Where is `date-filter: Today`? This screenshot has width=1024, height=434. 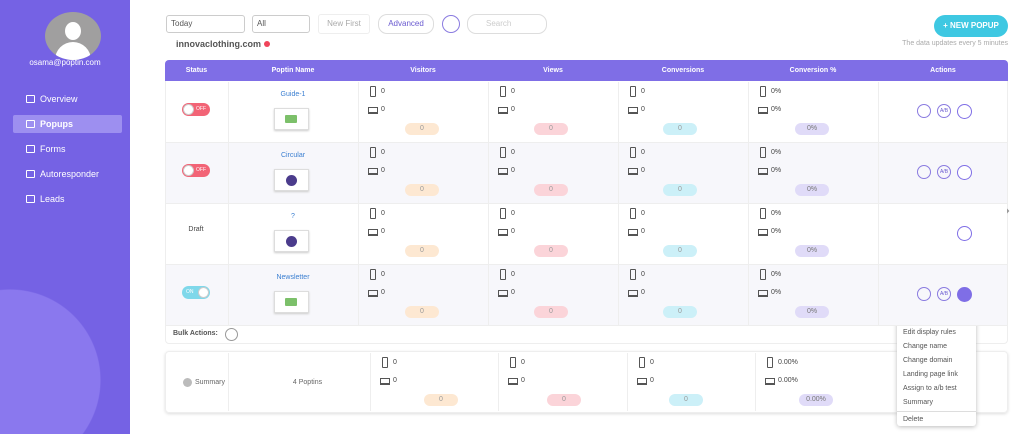 date-filter: Today is located at coordinates (205, 24).